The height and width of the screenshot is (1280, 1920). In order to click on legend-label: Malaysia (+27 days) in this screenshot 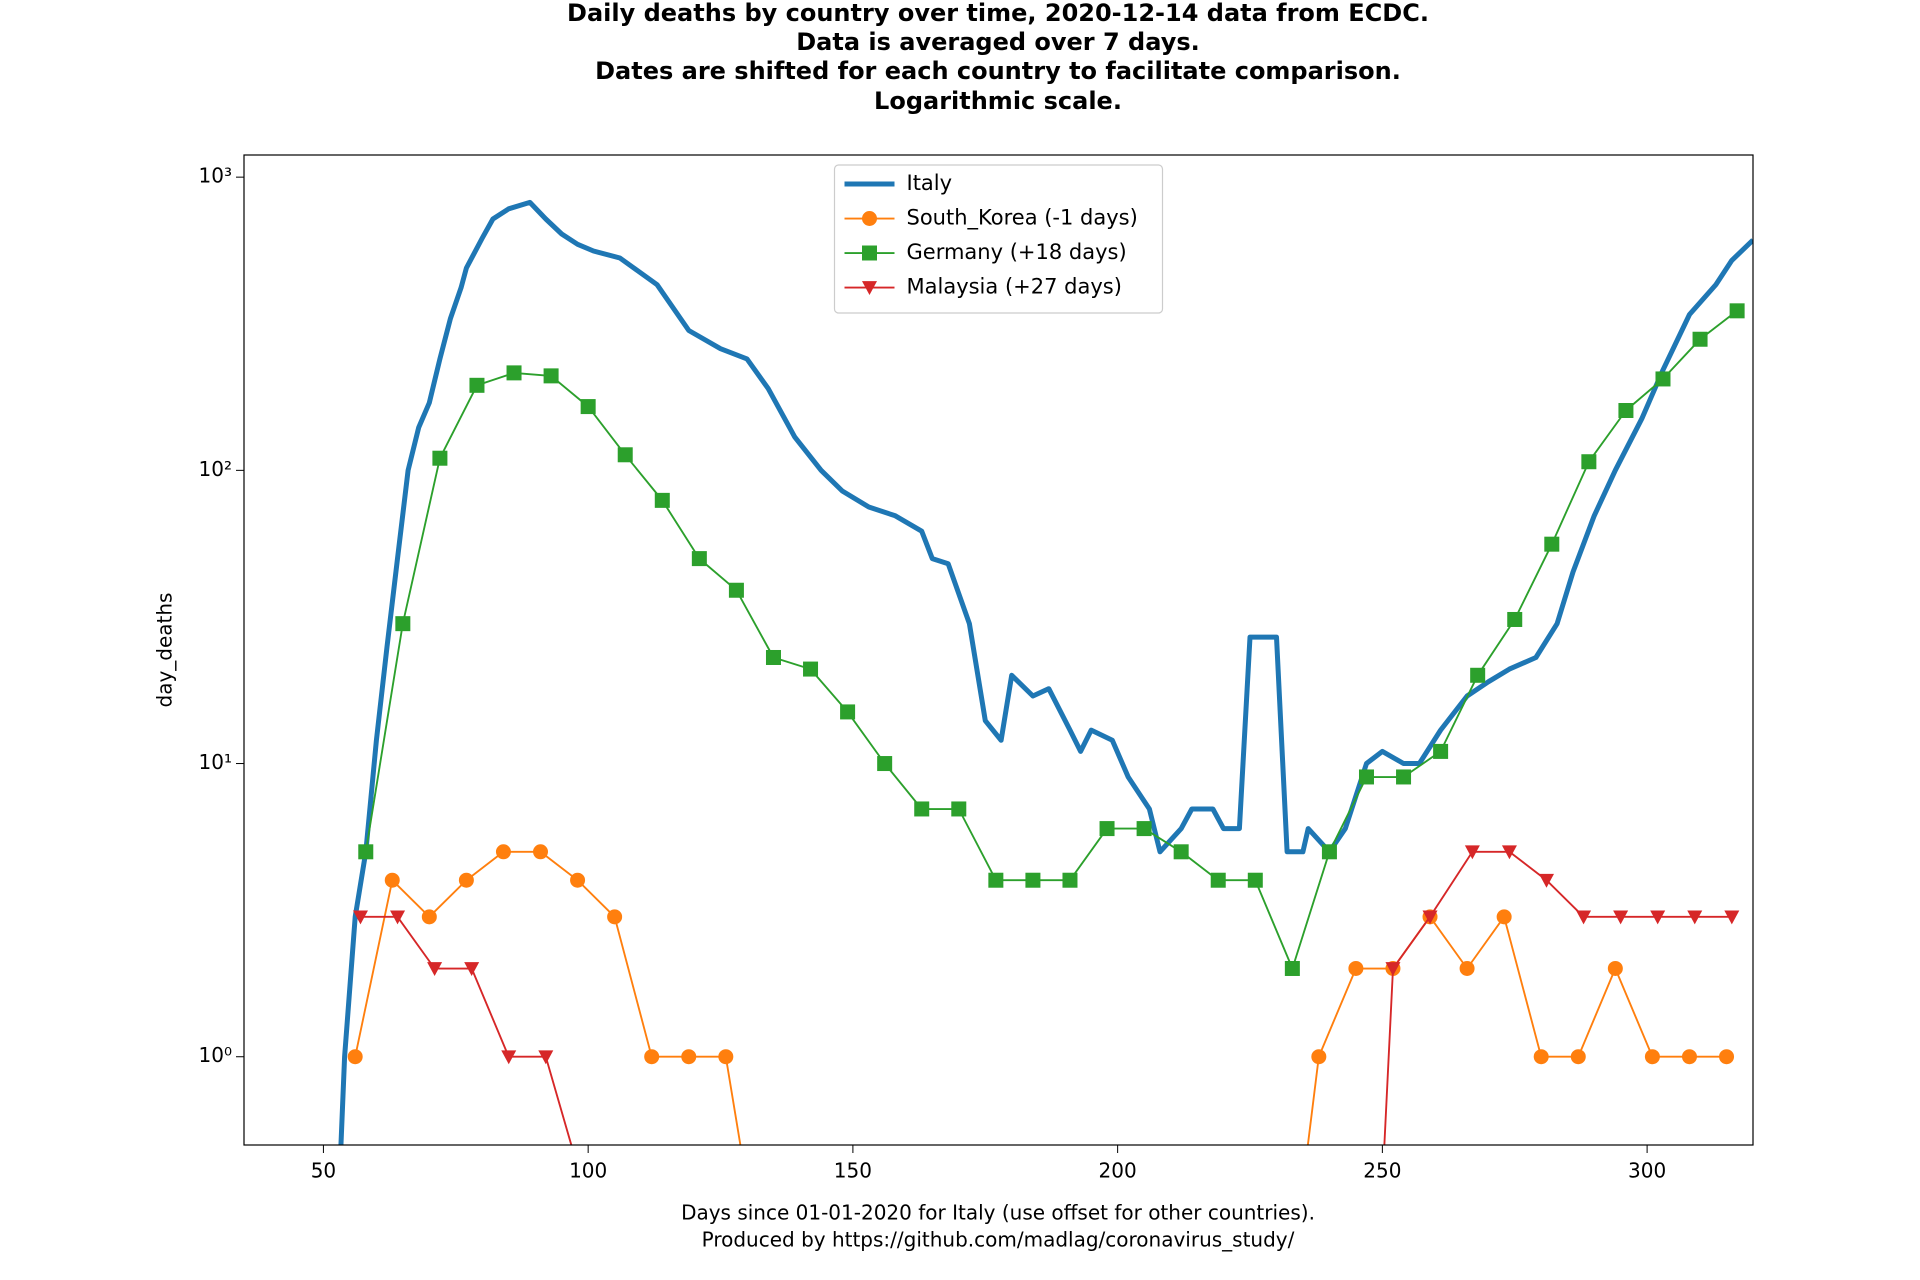, I will do `click(1014, 287)`.